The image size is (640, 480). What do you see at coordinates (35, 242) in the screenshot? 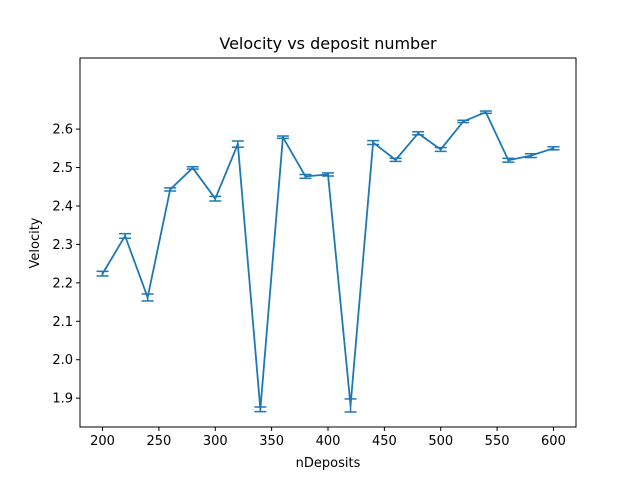
I see `y-axis-label: Velocity` at bounding box center [35, 242].